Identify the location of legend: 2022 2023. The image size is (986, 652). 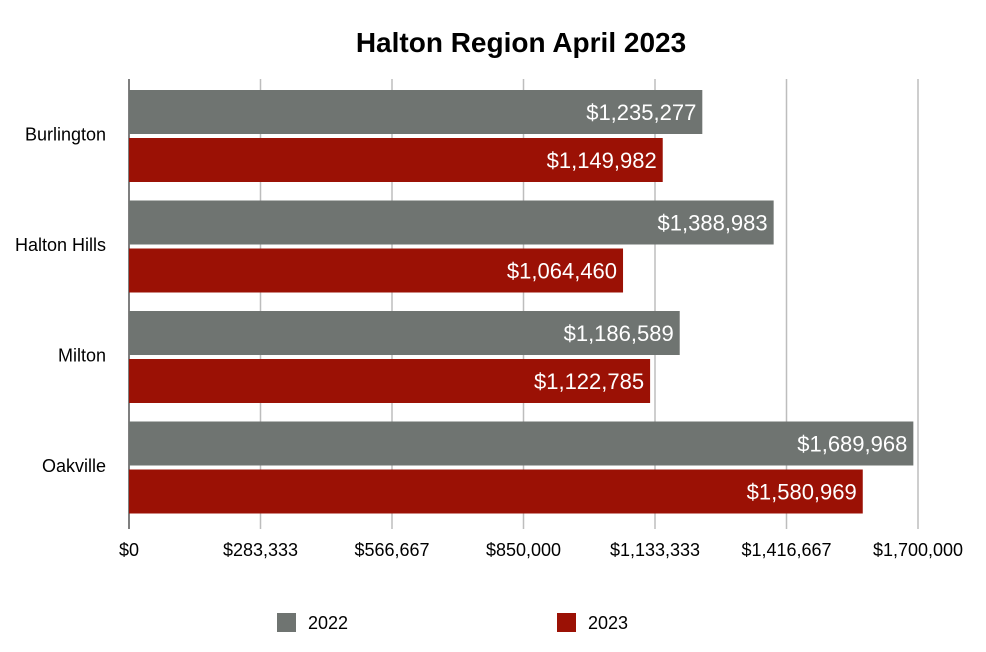
(452, 623).